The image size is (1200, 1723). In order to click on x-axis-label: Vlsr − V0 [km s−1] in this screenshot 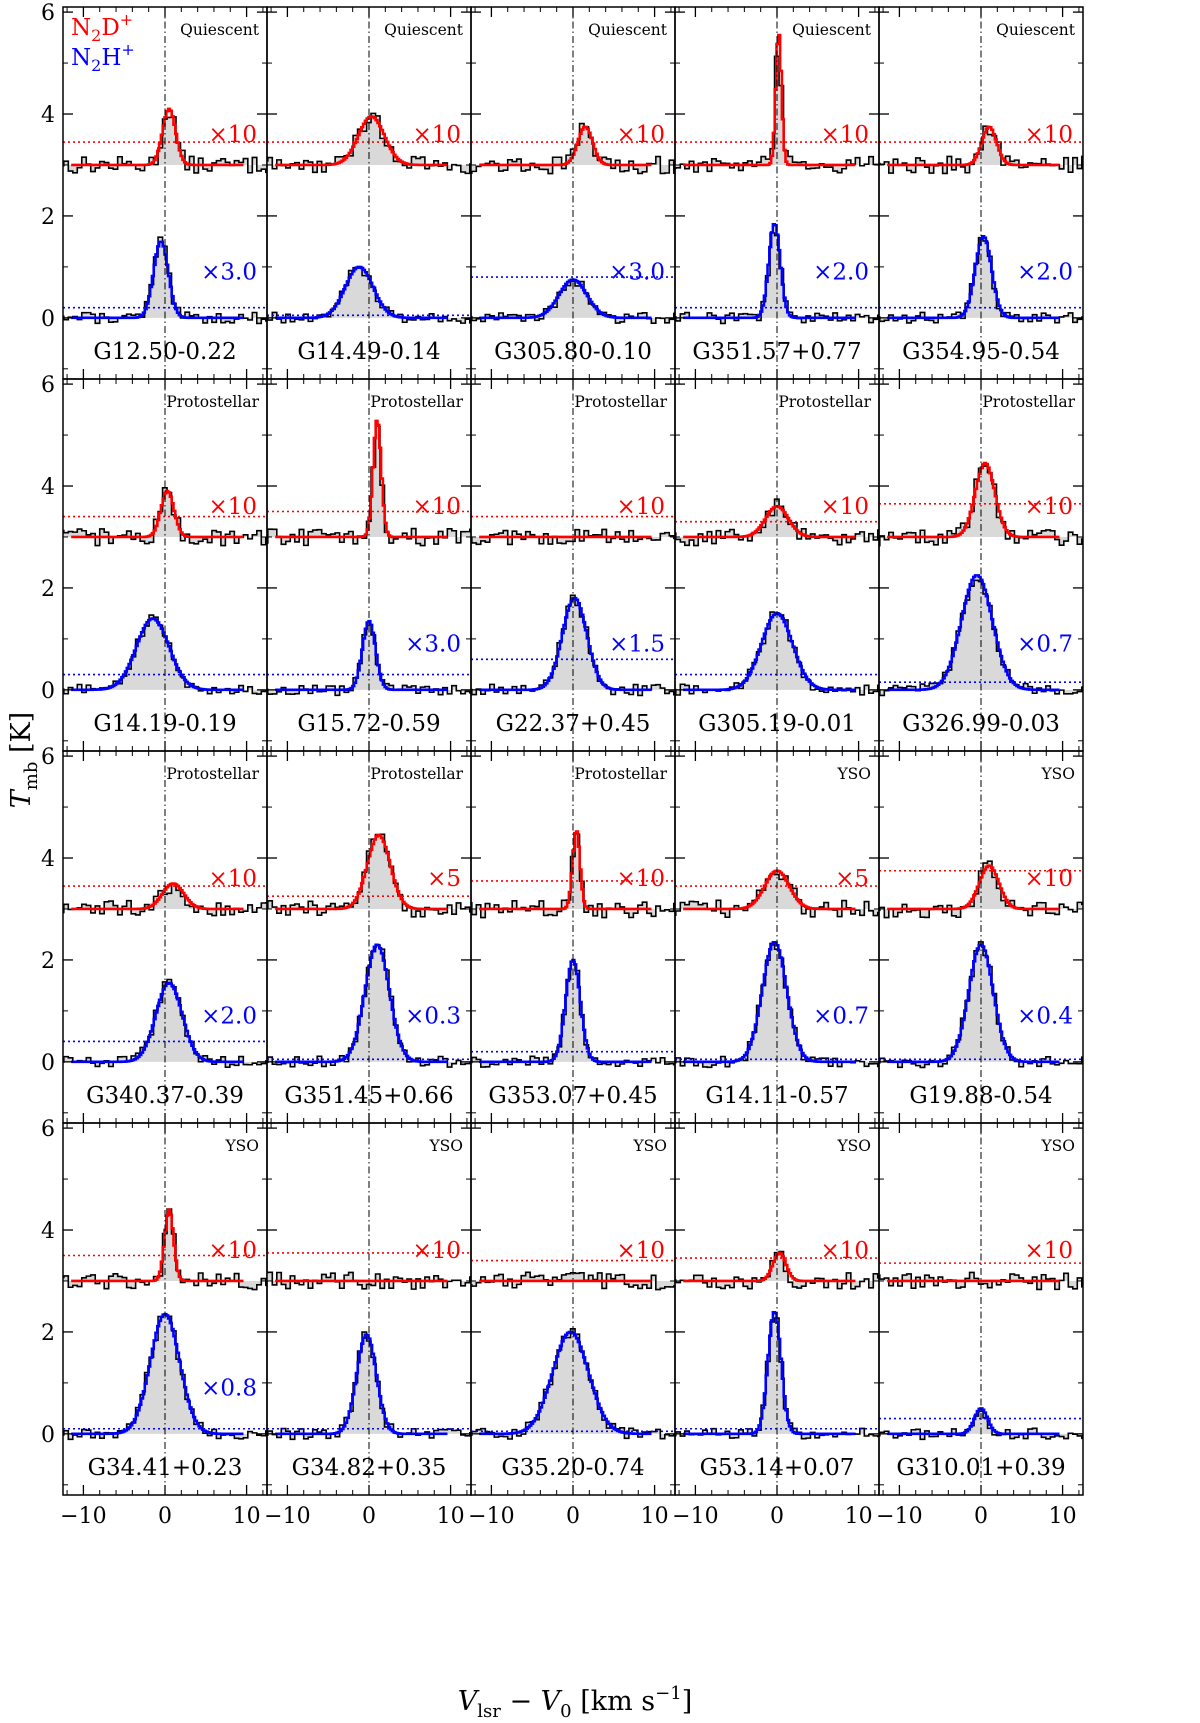, I will do `click(575, 1702)`.